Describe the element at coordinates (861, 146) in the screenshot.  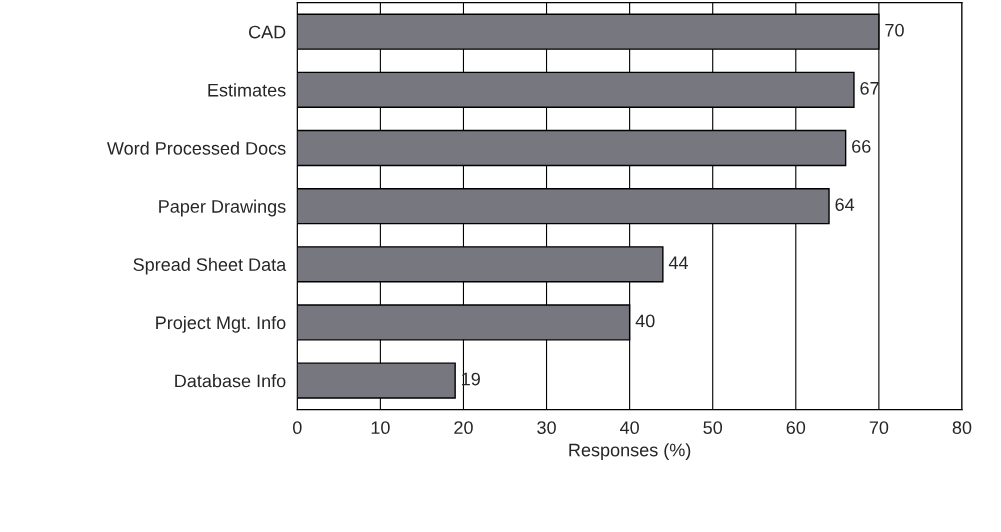
I see `data-label: 66` at that location.